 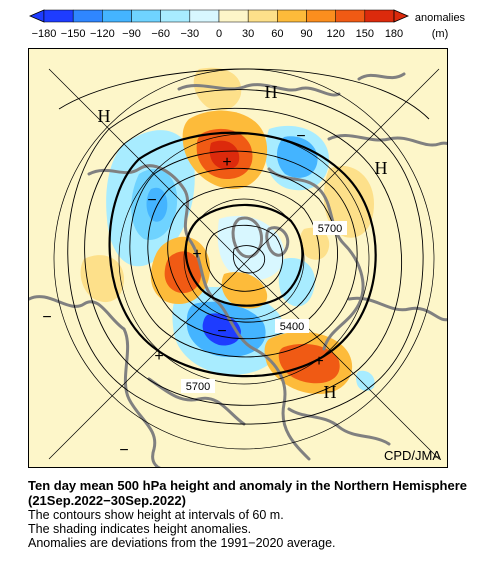 What do you see at coordinates (440, 34) in the screenshot?
I see `colorbar-unit: (m)` at bounding box center [440, 34].